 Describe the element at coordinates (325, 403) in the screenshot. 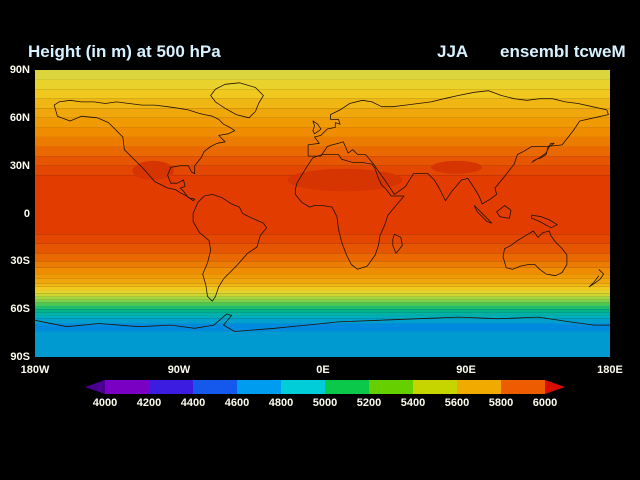

I see `cbar-tick-5000: 5000` at that location.